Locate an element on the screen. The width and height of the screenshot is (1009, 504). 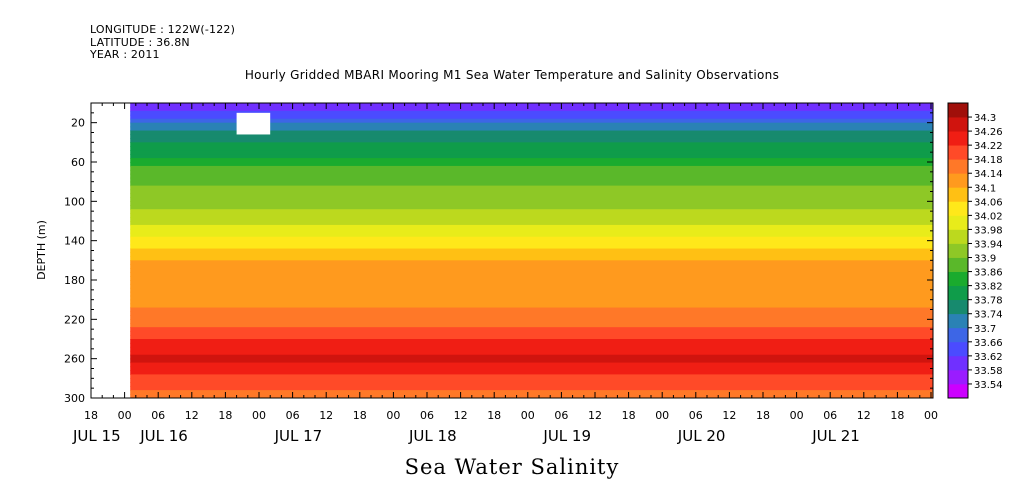
colorbar-label: 33.82 is located at coordinates (988, 287).